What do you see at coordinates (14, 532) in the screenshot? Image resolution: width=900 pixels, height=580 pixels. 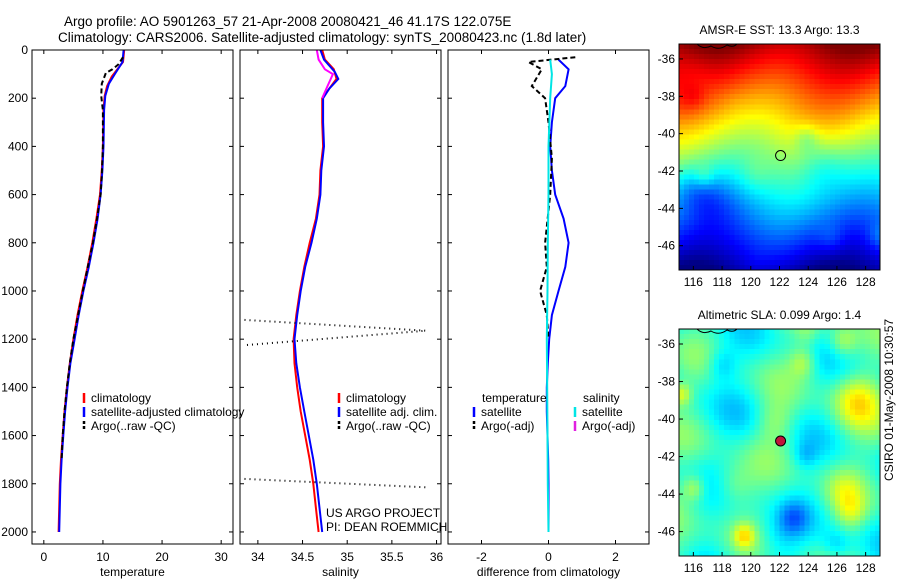 I see `y-tick-label: 2000` at bounding box center [14, 532].